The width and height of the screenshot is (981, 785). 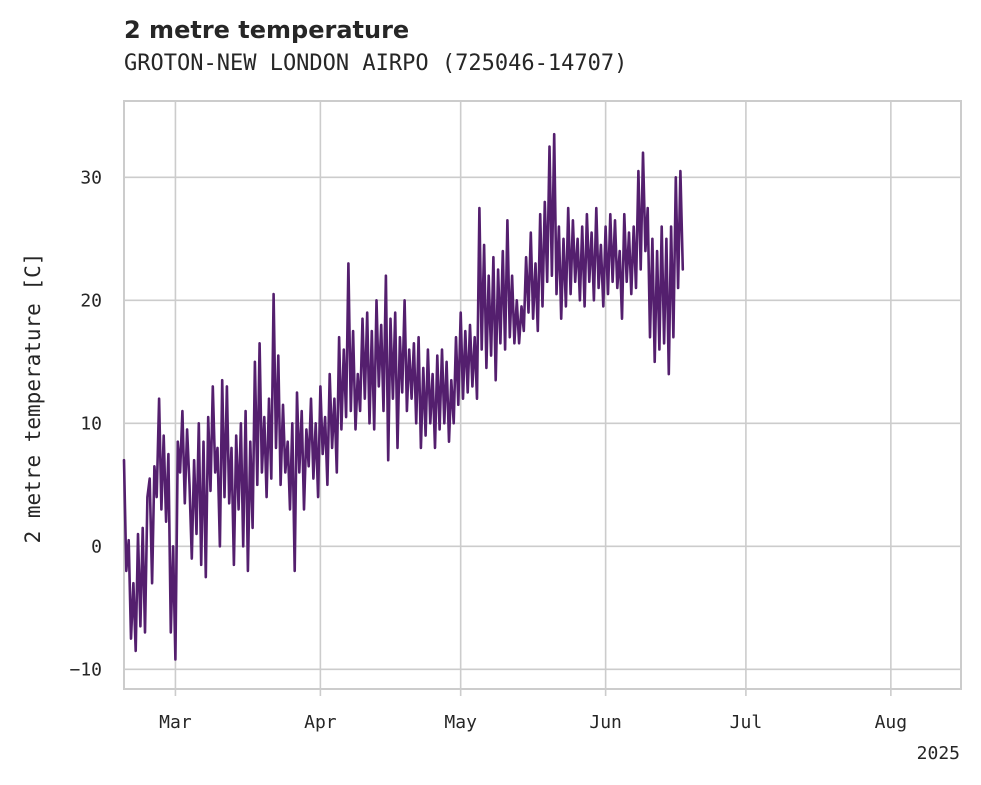 I want to click on chart-subtitle: GROTON-NEW LONDON AIRPO (725046-14707), so click(x=376, y=63).